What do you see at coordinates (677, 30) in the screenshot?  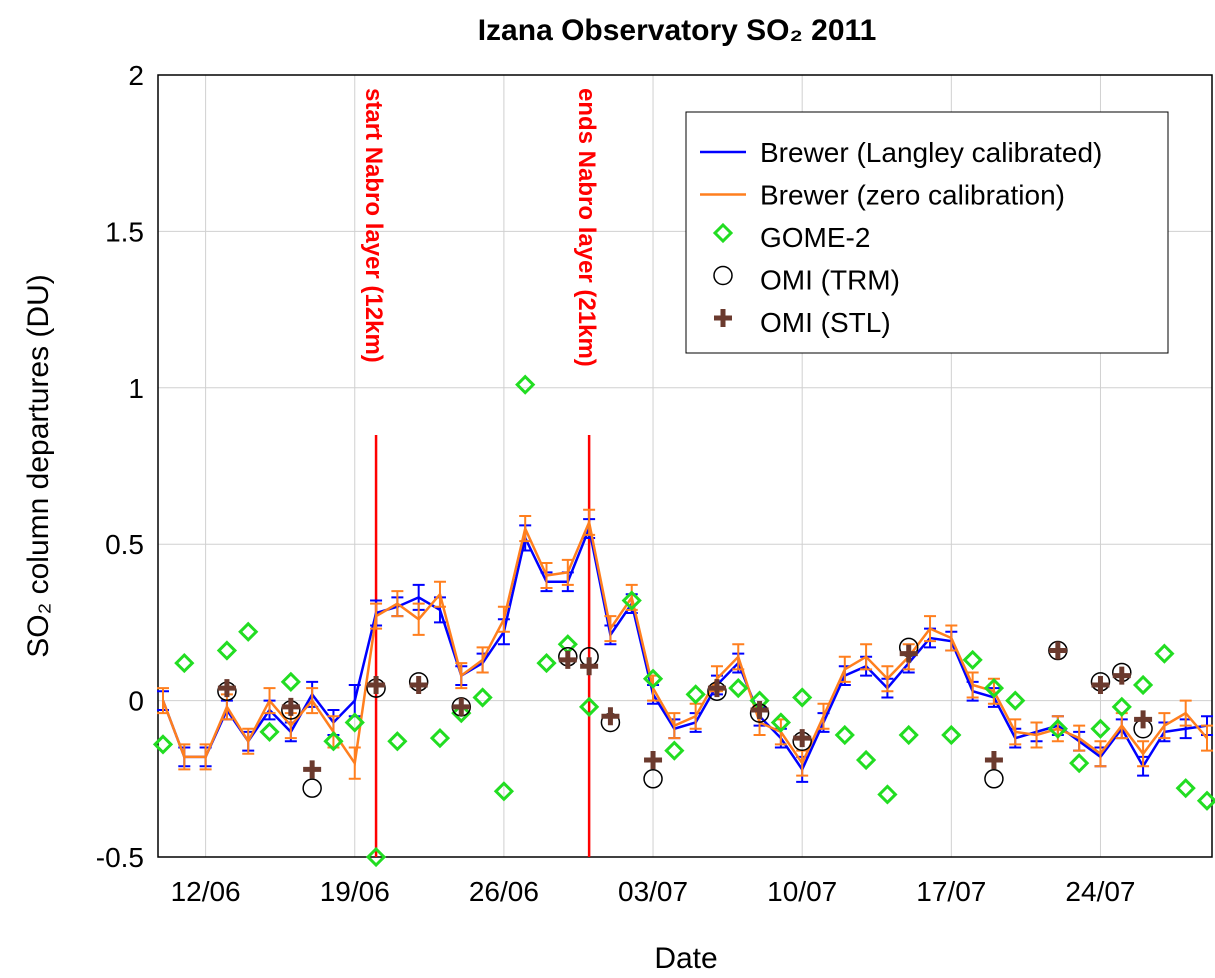 I see `chart-title: Izana Observatory SO₂ 2011` at bounding box center [677, 30].